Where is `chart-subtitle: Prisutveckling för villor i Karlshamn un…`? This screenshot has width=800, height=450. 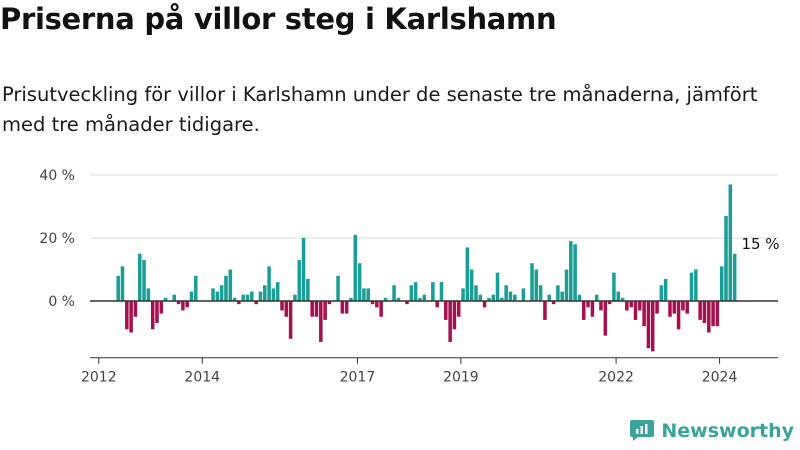
chart-subtitle: Prisutveckling för villor i Karlshamn un… is located at coordinates (380, 109).